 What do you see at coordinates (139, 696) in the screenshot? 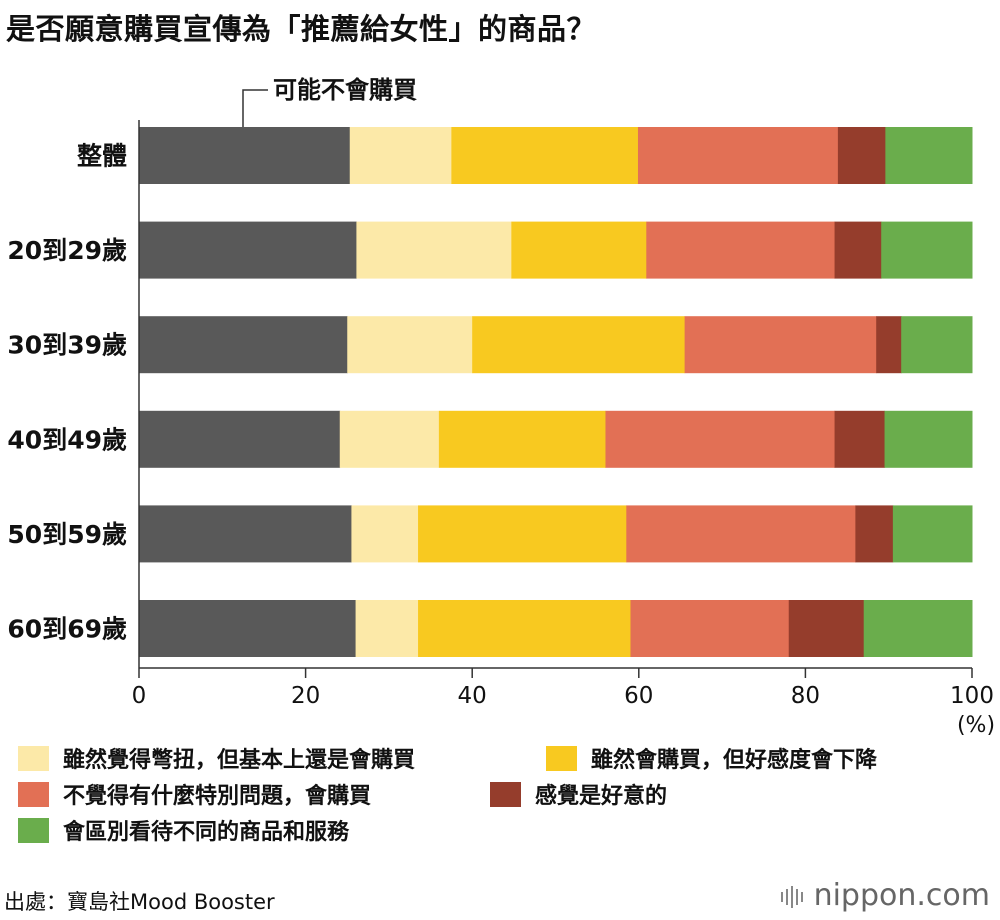
I see `x-tick-label: 0` at bounding box center [139, 696].